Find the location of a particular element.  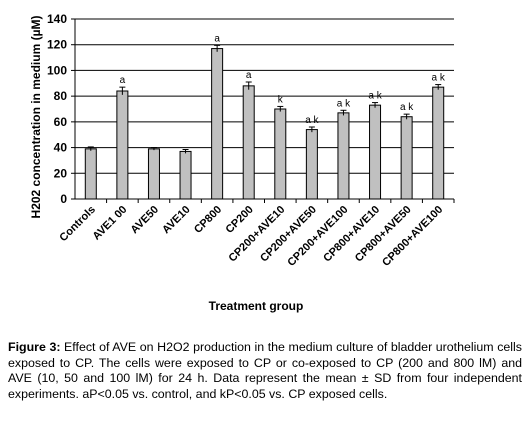

x-tick-label: CP200+AVE10 is located at coordinates (257, 234).